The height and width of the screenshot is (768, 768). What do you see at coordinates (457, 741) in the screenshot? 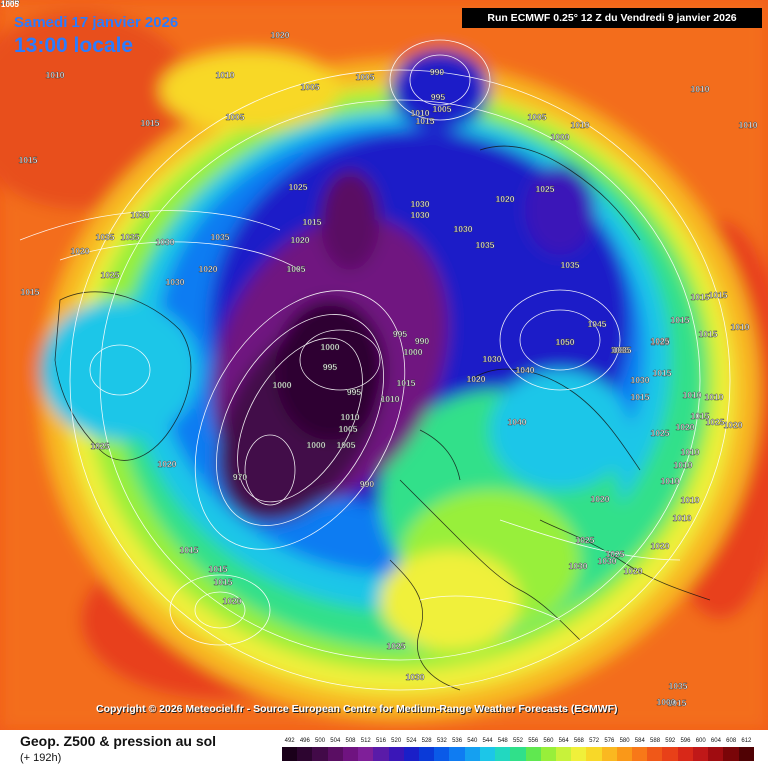
I see `scale-tick-label: 536` at bounding box center [457, 741].